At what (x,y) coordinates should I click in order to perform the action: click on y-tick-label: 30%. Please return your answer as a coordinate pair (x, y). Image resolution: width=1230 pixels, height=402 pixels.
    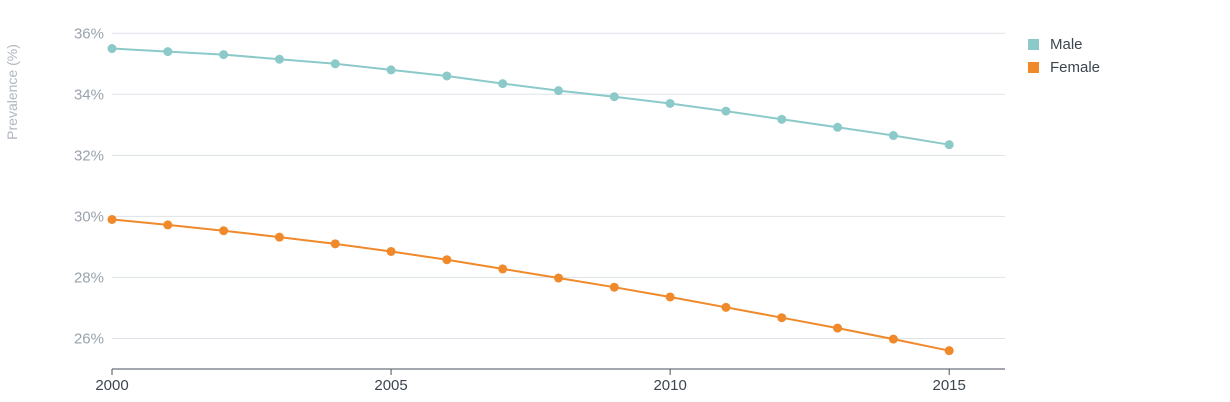
    Looking at the image, I should click on (89, 216).